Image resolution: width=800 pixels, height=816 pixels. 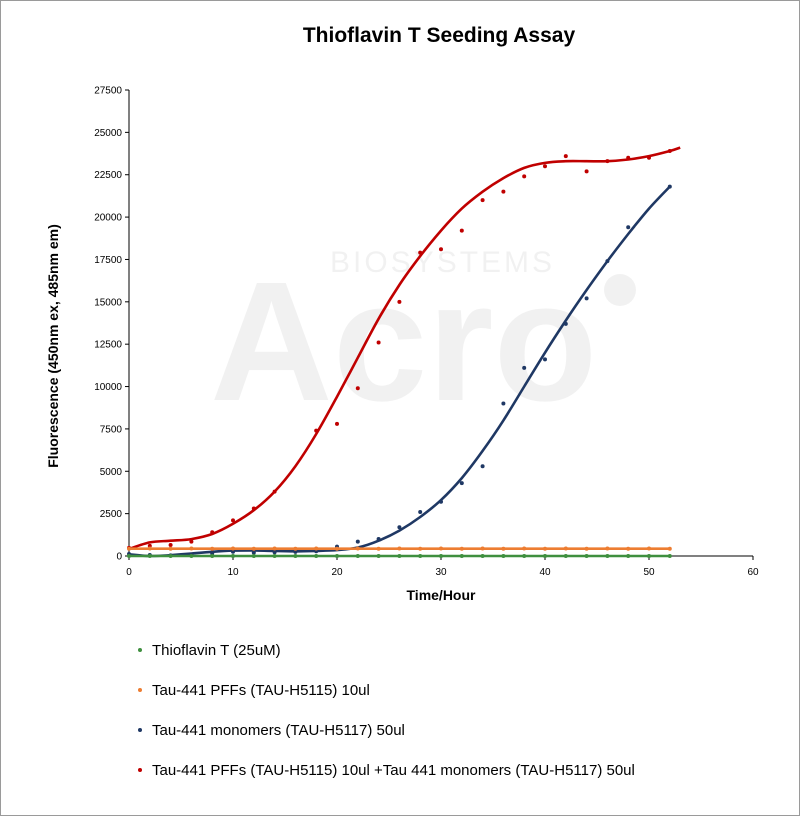 I want to click on y-tick-label: 10000, so click(x=108, y=387).